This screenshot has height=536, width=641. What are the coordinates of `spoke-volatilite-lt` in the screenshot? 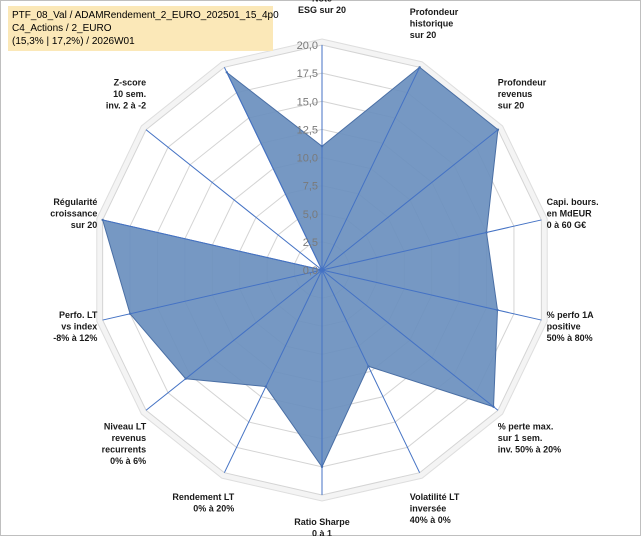 It's located at (371, 371).